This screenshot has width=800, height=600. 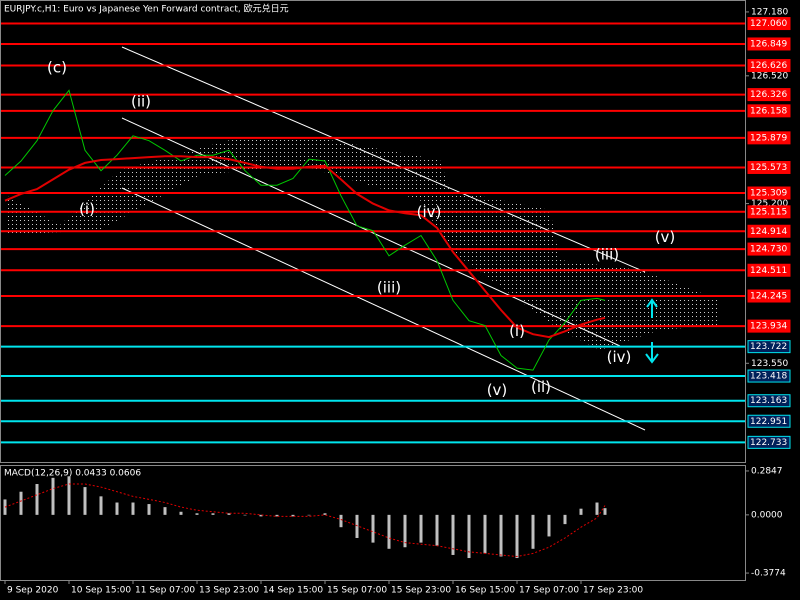 I want to click on y-tick-label: 0.2847, so click(x=767, y=471).